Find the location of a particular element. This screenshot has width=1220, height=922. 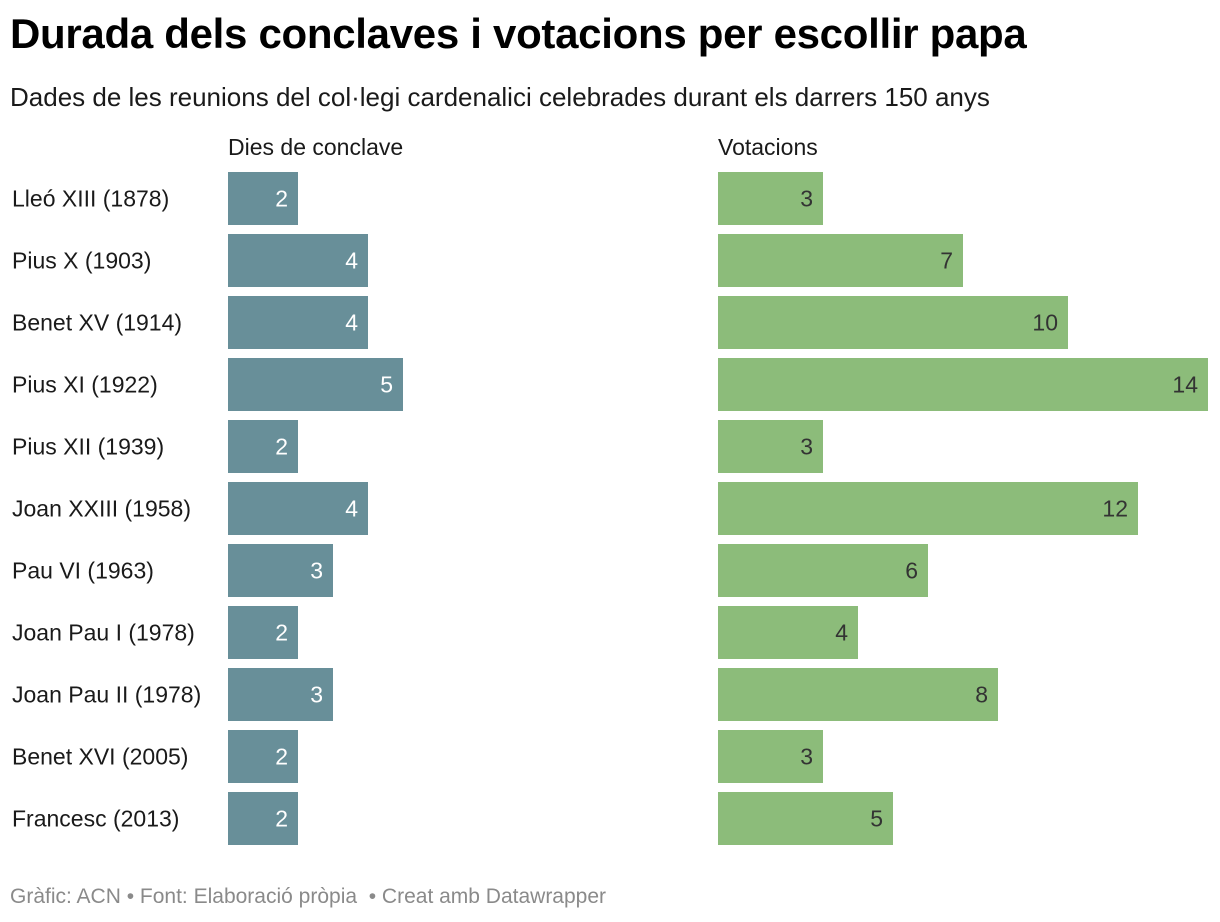

votes-column-header: Votacions is located at coordinates (768, 147).